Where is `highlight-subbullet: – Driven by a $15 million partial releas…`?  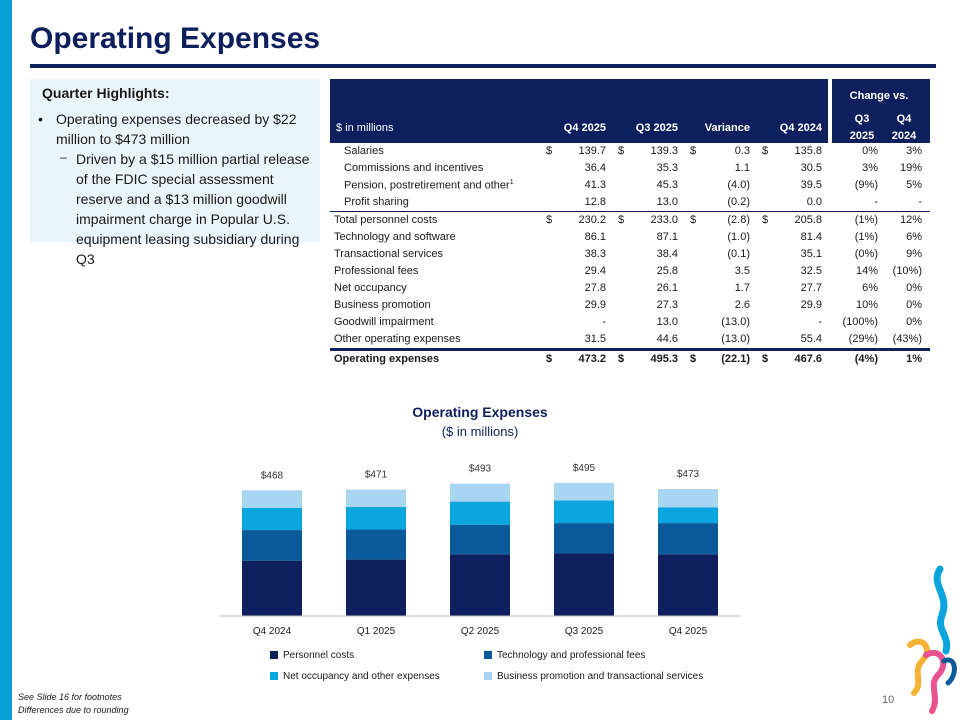 highlight-subbullet: – Driven by a $15 million partial releas… is located at coordinates (187, 209).